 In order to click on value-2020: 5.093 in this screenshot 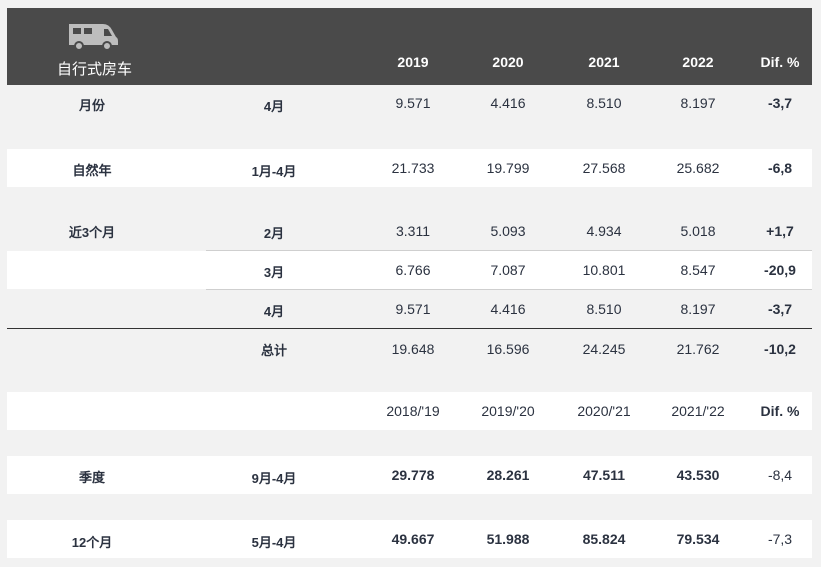, I will do `click(508, 231)`.